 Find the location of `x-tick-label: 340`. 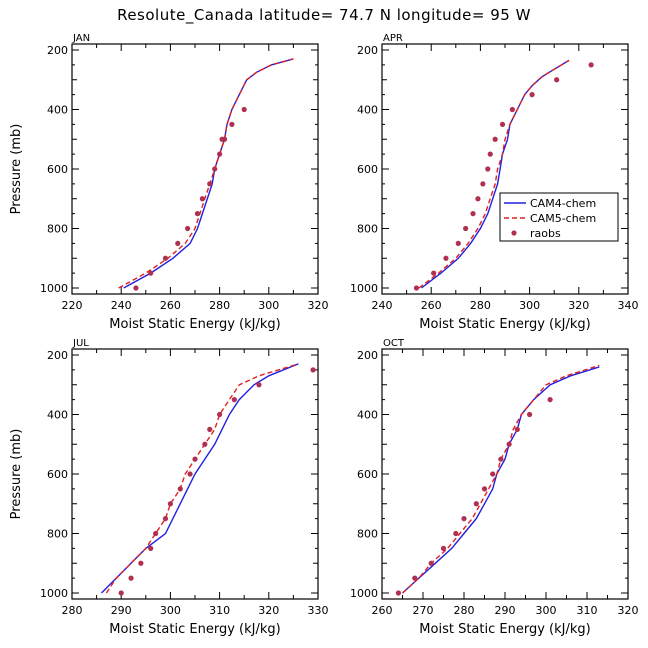

x-tick-label: 340 is located at coordinates (628, 305).